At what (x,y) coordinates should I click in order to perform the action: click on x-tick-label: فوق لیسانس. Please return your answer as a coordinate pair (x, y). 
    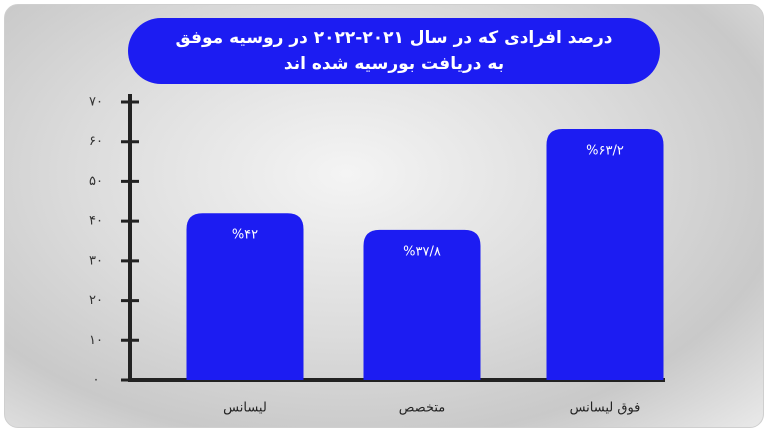
    Looking at the image, I should click on (605, 408).